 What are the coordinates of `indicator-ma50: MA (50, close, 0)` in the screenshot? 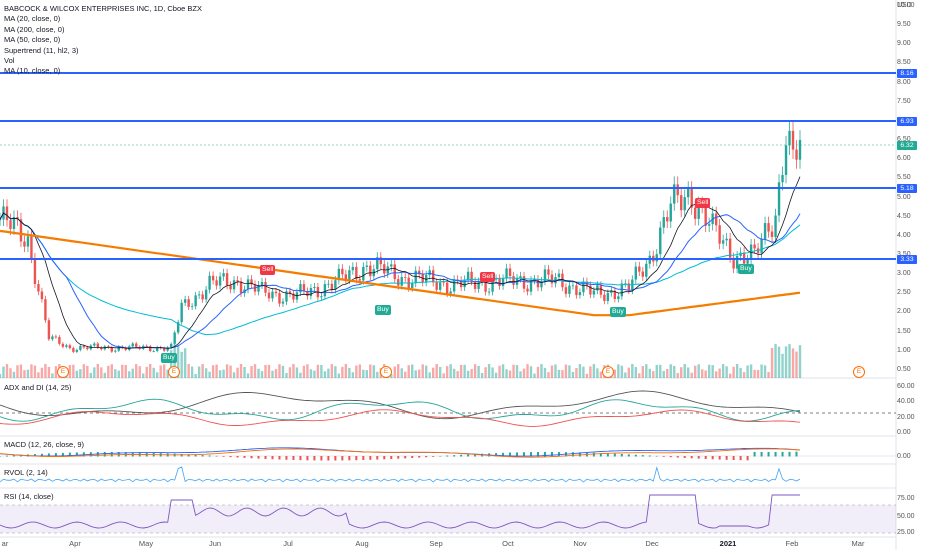 It's located at (32, 40).